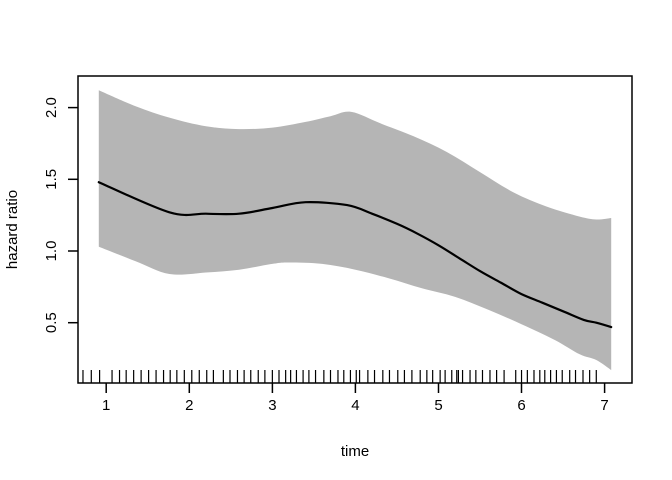 This screenshot has width=672, height=480. I want to click on x-tick-label: 5, so click(438, 405).